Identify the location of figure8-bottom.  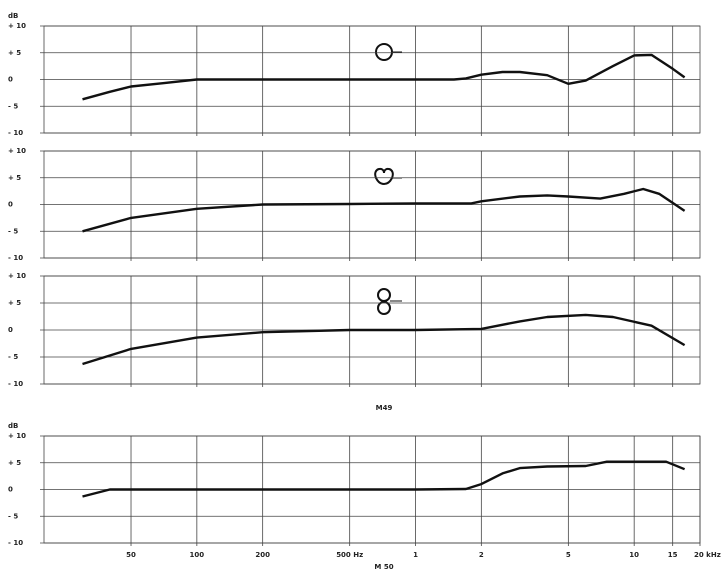
(384, 308).